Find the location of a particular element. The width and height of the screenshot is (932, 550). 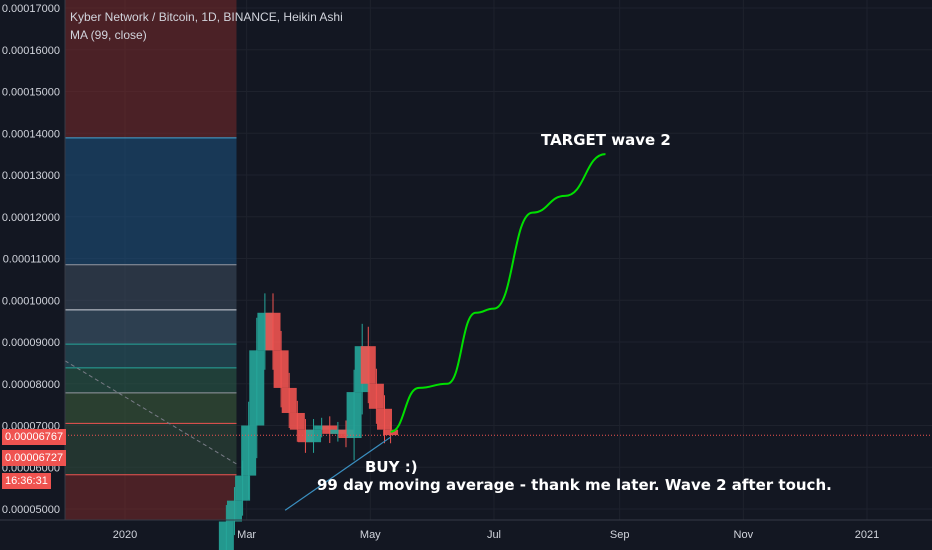

x-tick-label: 2021 is located at coordinates (867, 535).